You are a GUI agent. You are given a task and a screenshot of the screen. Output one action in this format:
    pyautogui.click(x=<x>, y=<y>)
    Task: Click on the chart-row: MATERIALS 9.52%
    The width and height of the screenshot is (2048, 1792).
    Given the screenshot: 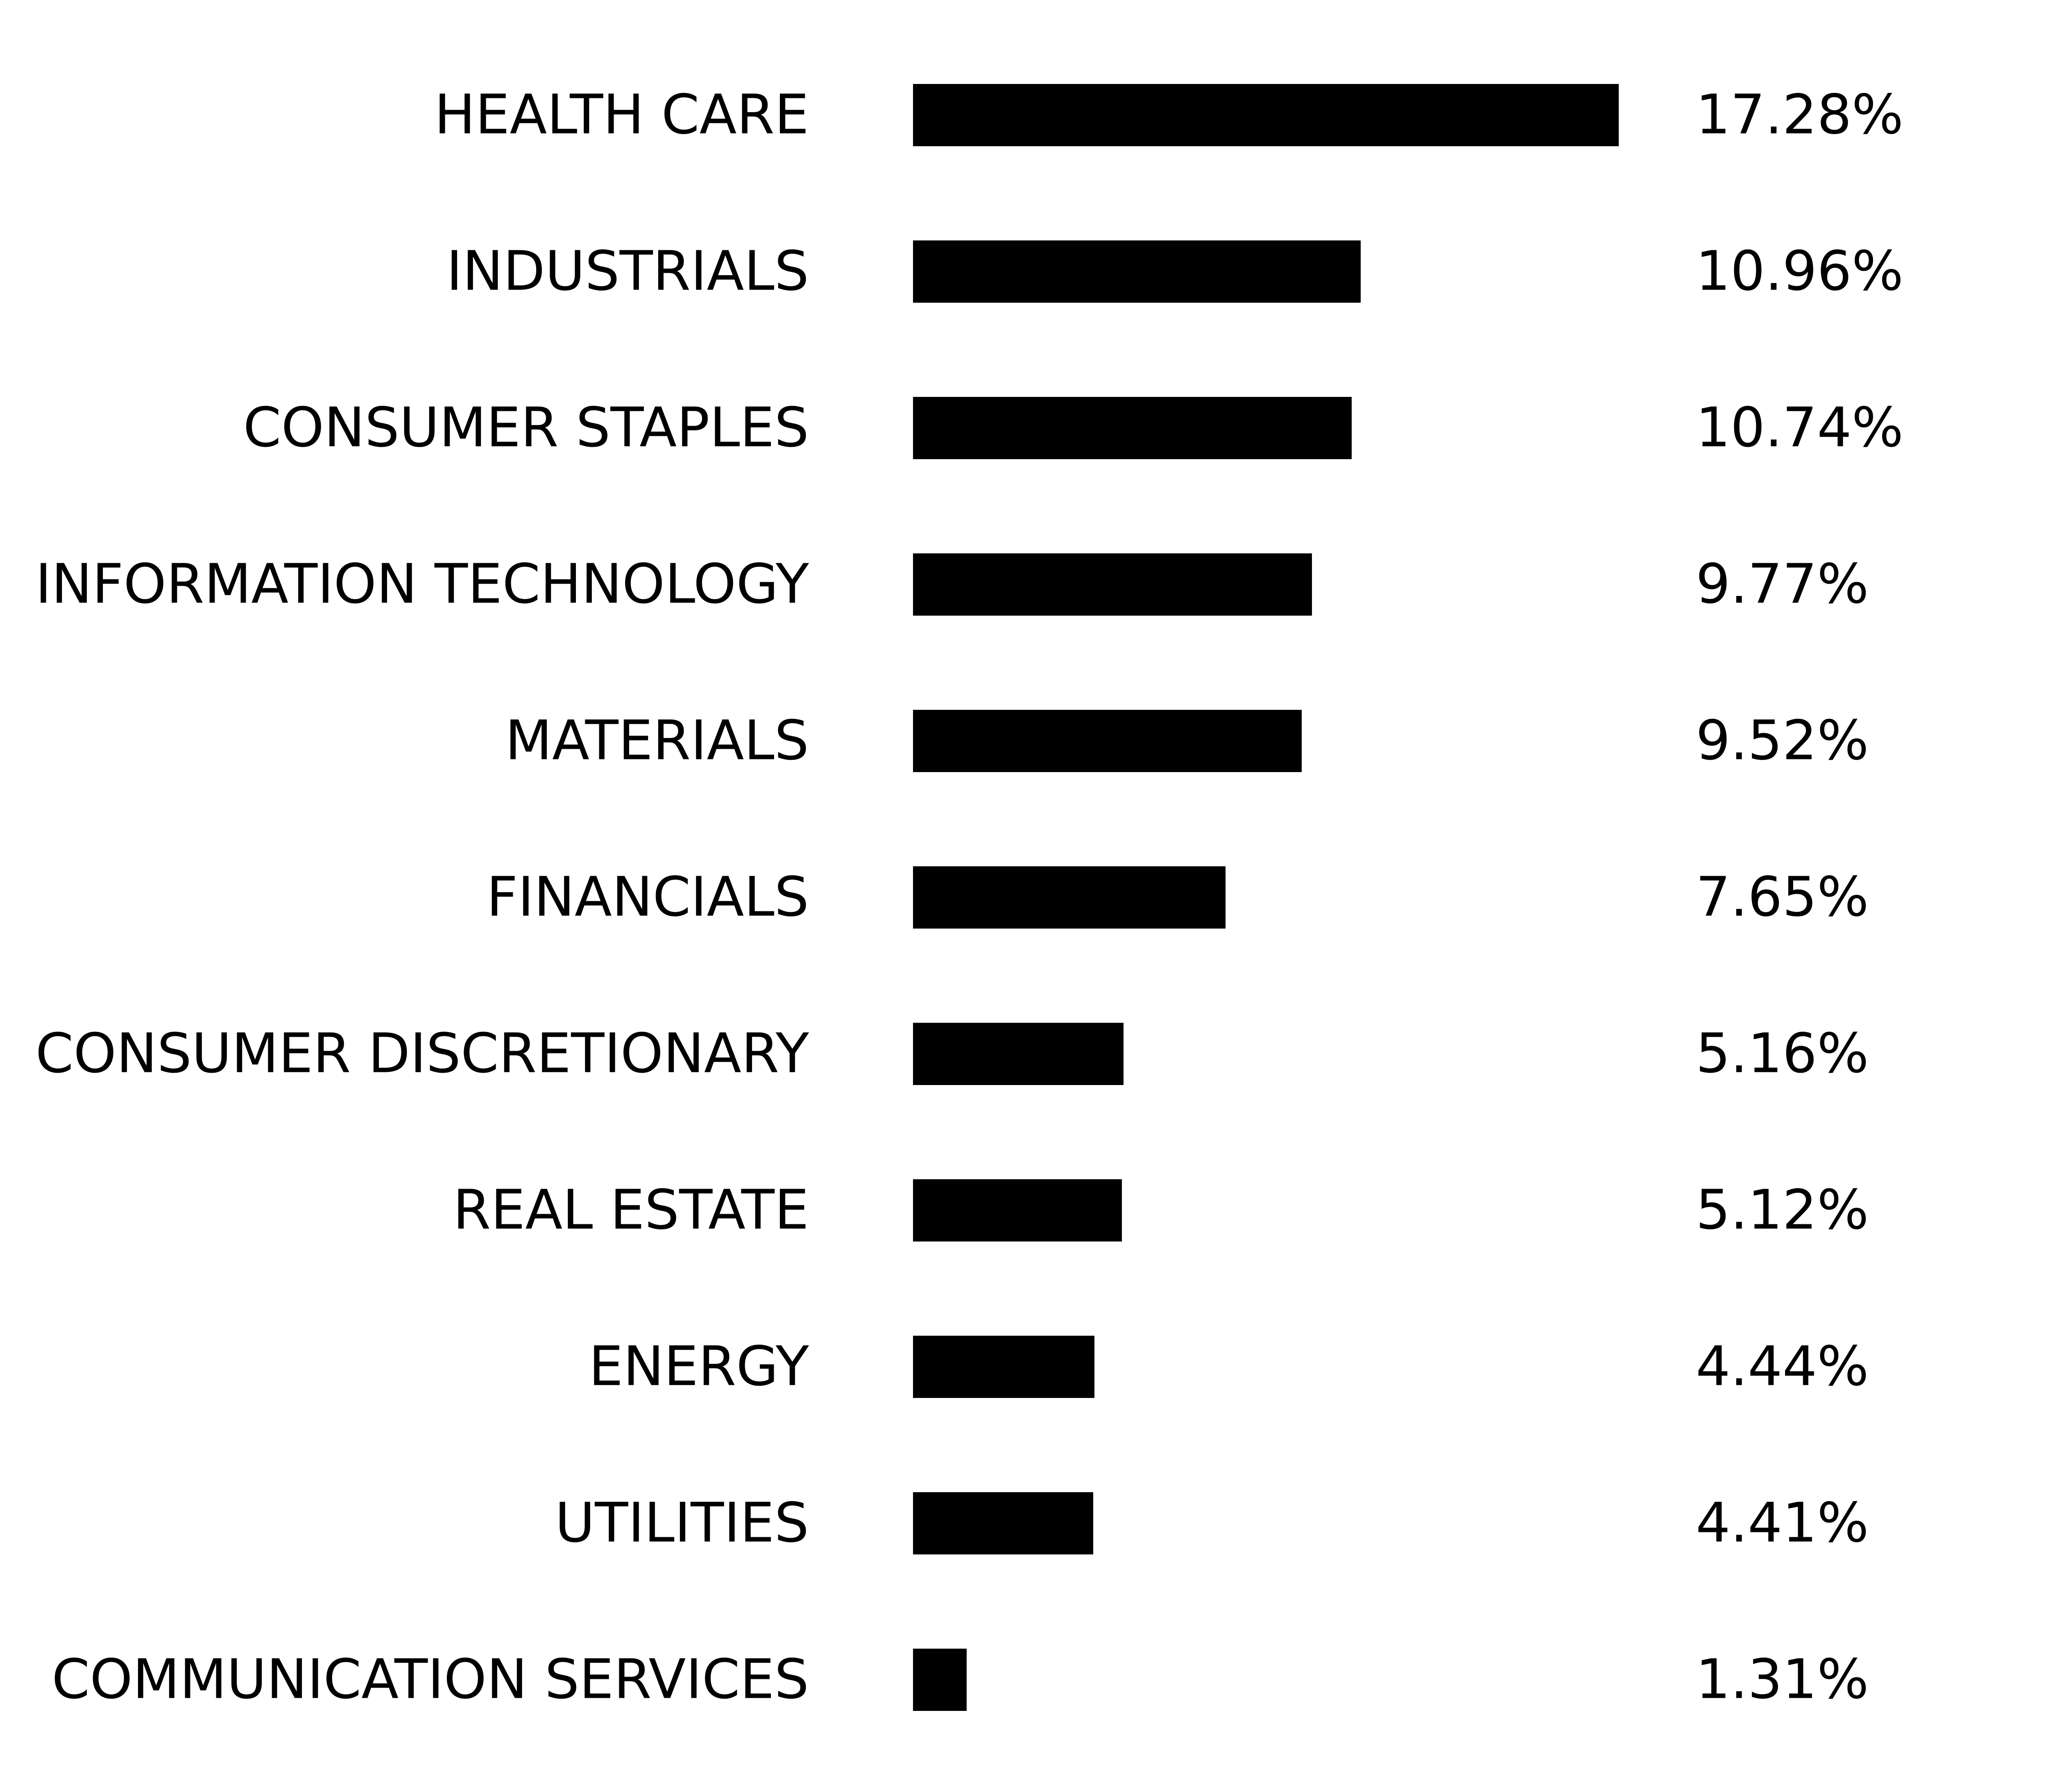 What is the action you would take?
    pyautogui.click(x=1024, y=741)
    